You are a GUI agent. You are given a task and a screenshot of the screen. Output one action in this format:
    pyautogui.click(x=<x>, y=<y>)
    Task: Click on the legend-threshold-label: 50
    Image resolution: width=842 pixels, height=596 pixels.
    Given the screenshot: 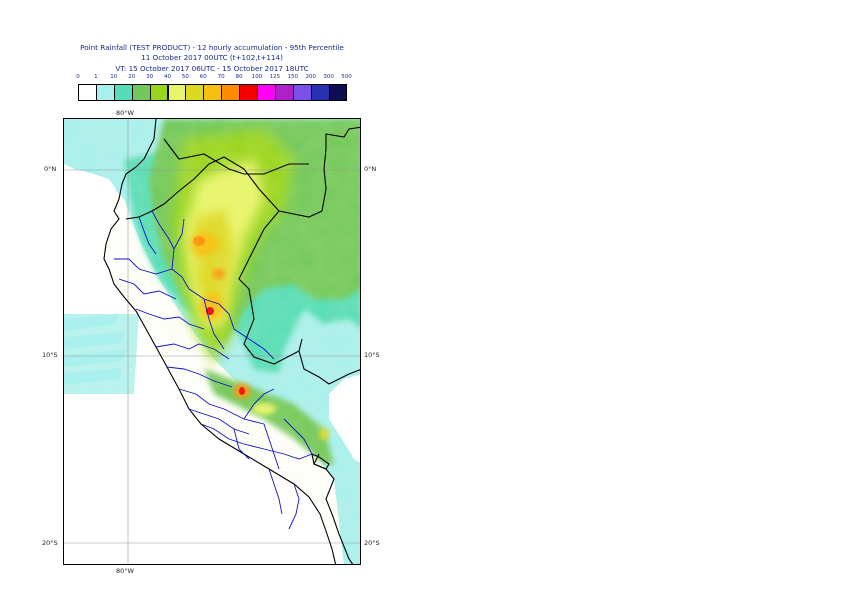 What is the action you would take?
    pyautogui.click(x=185, y=77)
    